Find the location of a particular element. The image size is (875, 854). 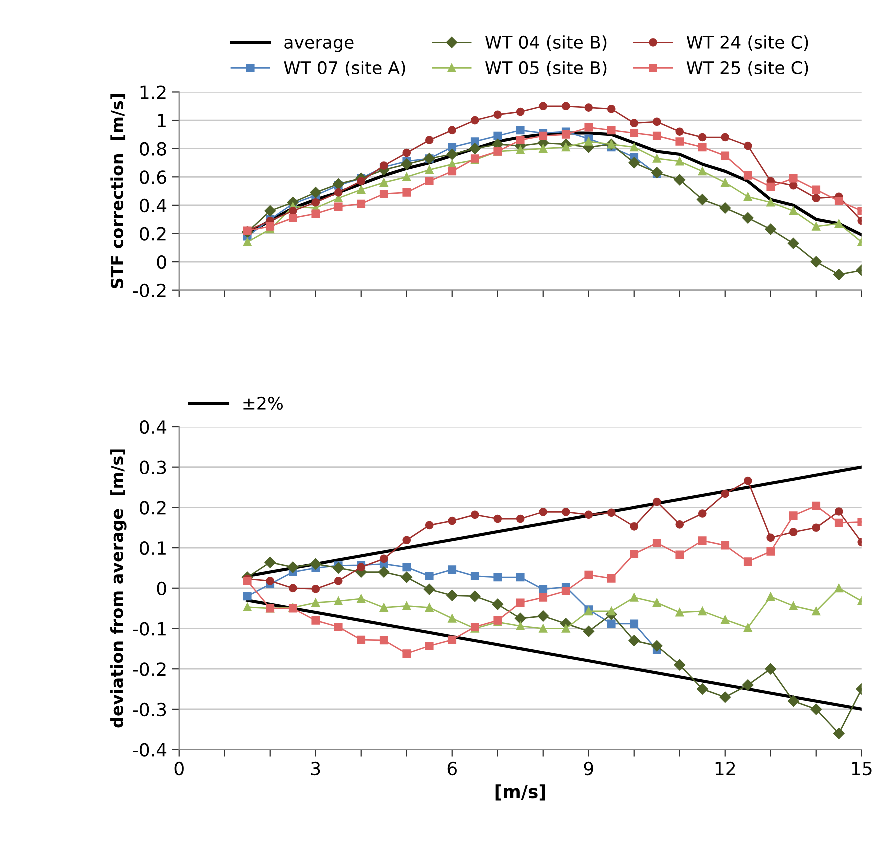

y-tick-label: 0.6 is located at coordinates (153, 177).